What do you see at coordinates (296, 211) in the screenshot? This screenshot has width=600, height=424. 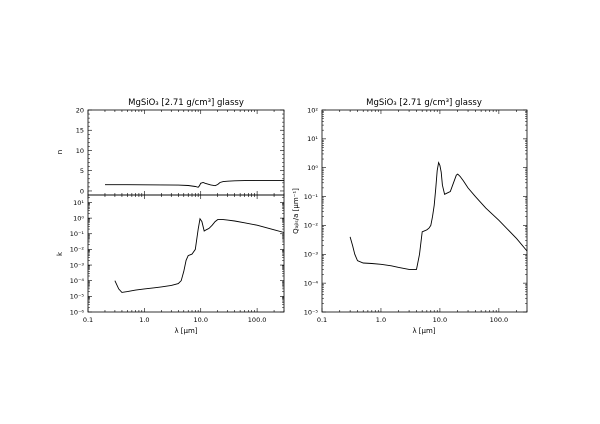 I see `qabs-y-label: Qₐᵦₛ/a [μm⁻¹]` at bounding box center [296, 211].